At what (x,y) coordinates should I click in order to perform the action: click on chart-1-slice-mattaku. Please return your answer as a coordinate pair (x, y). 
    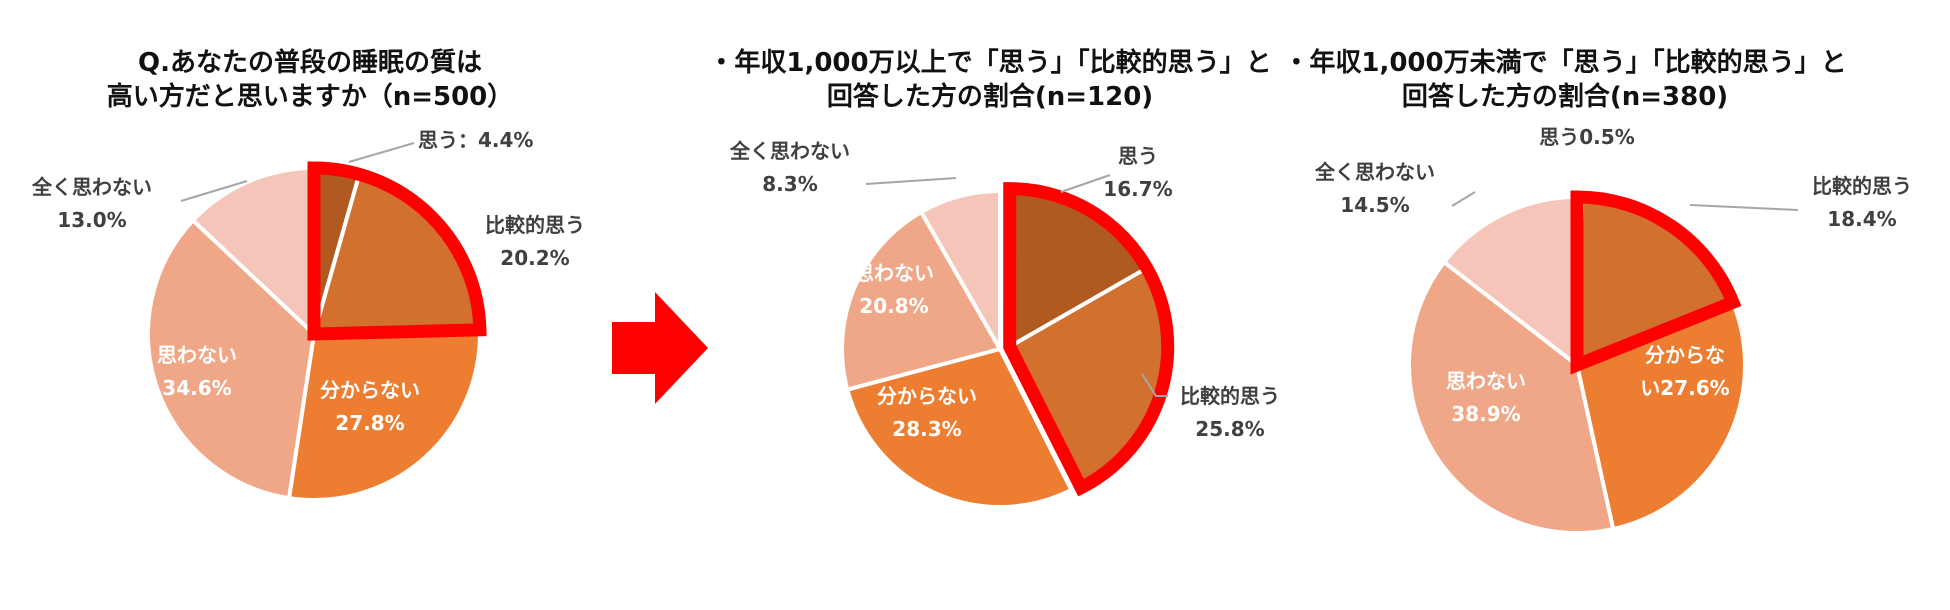
    Looking at the image, I should click on (253, 252).